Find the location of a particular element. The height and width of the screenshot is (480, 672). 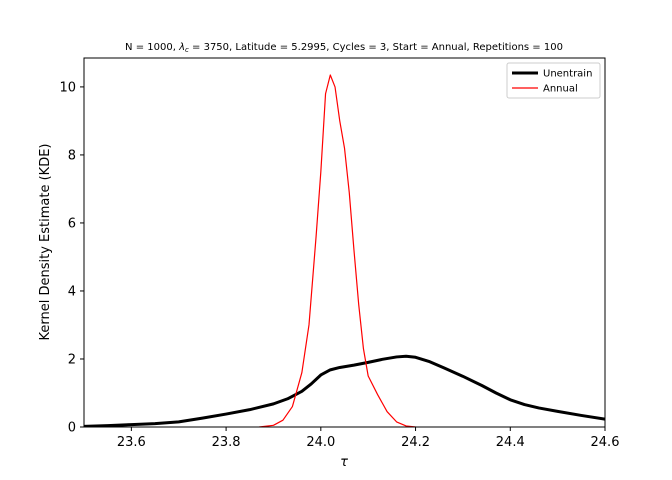

legend: Unentrain Annual is located at coordinates (553, 80).